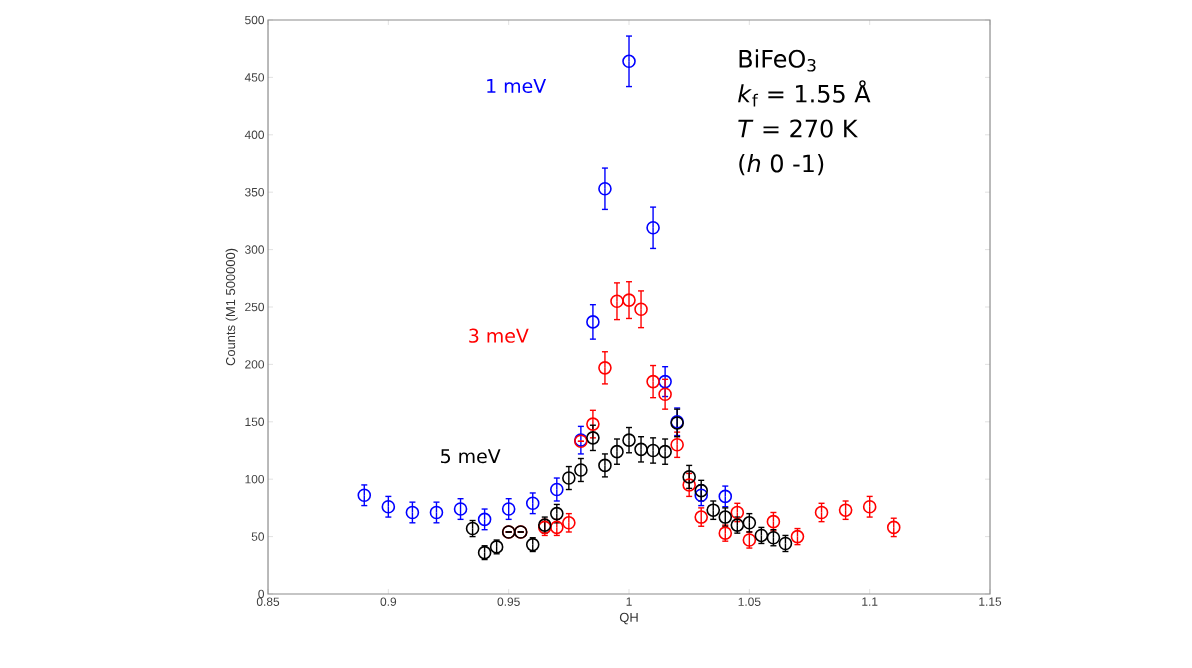 Image resolution: width=1192 pixels, height=668 pixels. I want to click on y-axis-title: Counts (M1 500000), so click(231, 307).